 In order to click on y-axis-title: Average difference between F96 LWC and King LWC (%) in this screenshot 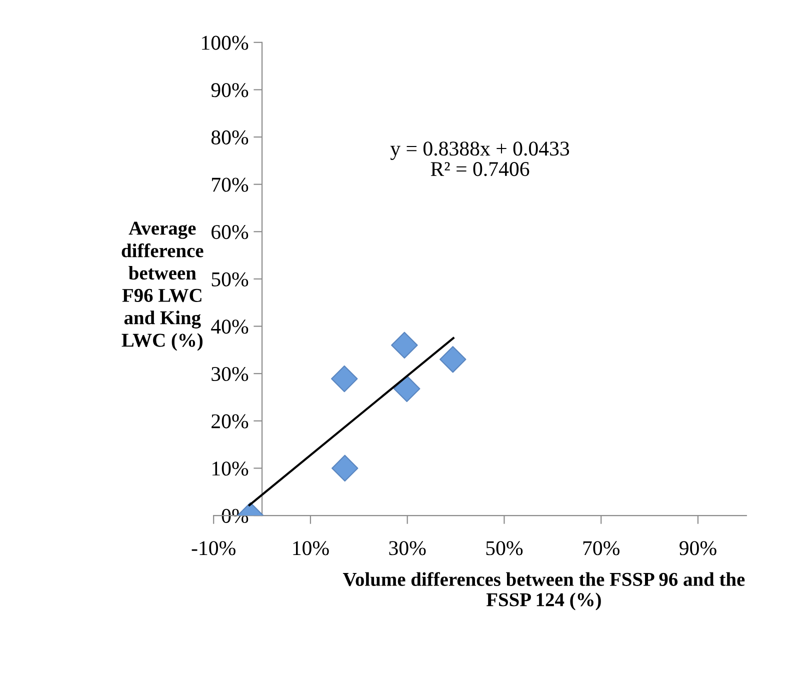, I will do `click(163, 286)`.